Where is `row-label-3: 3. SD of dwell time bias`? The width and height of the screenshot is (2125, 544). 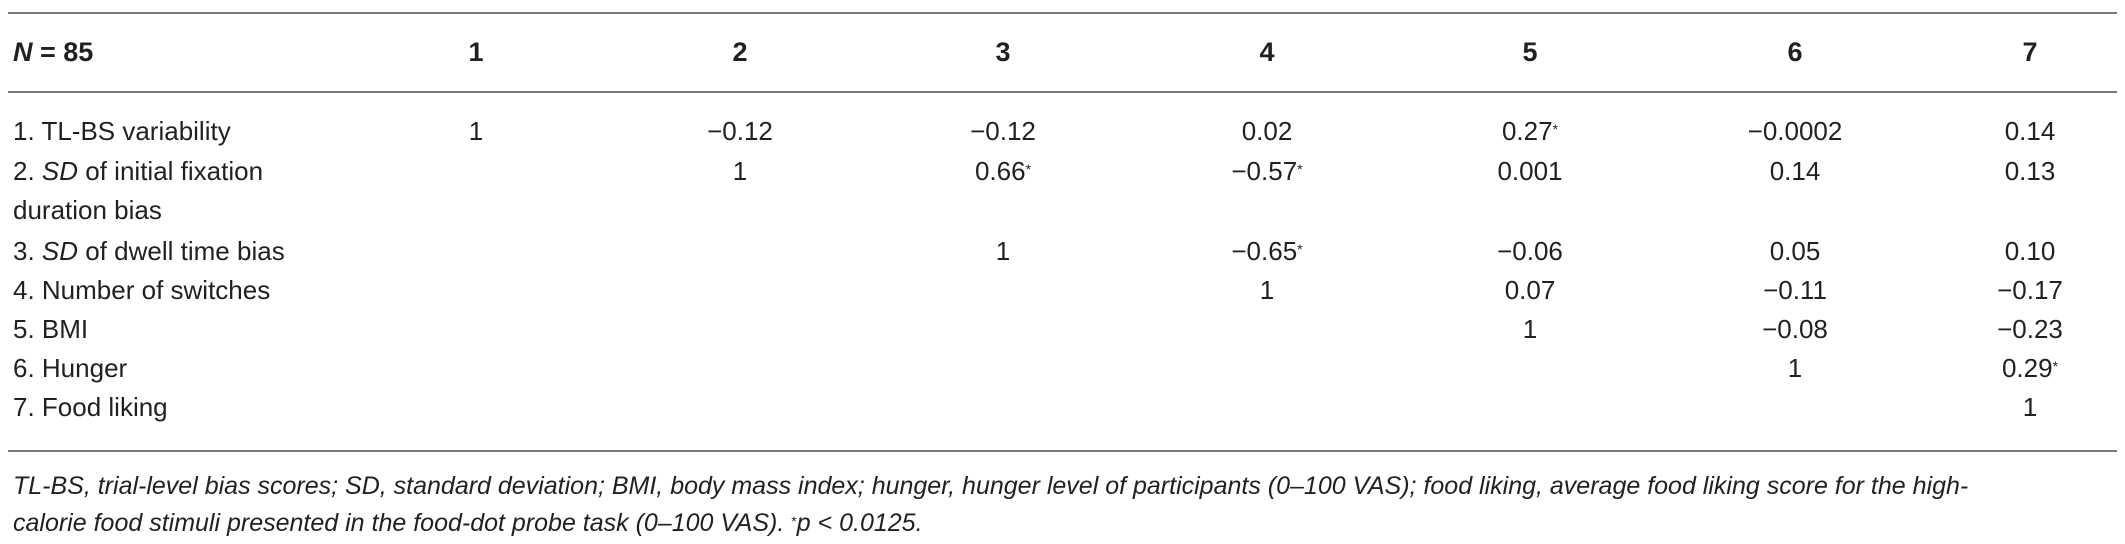 row-label-3: 3. SD of dwell time bias is located at coordinates (149, 251).